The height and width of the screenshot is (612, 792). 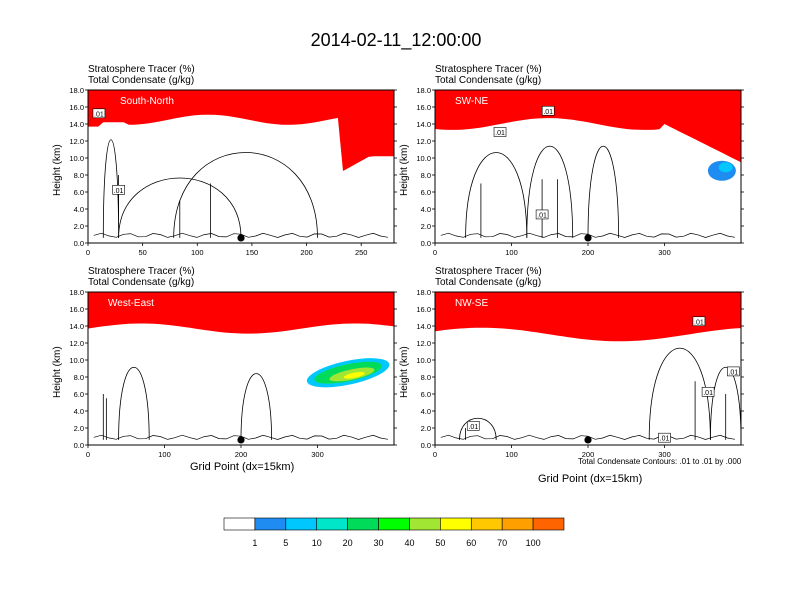 I want to click on colorbar-label: 1, so click(x=254, y=543).